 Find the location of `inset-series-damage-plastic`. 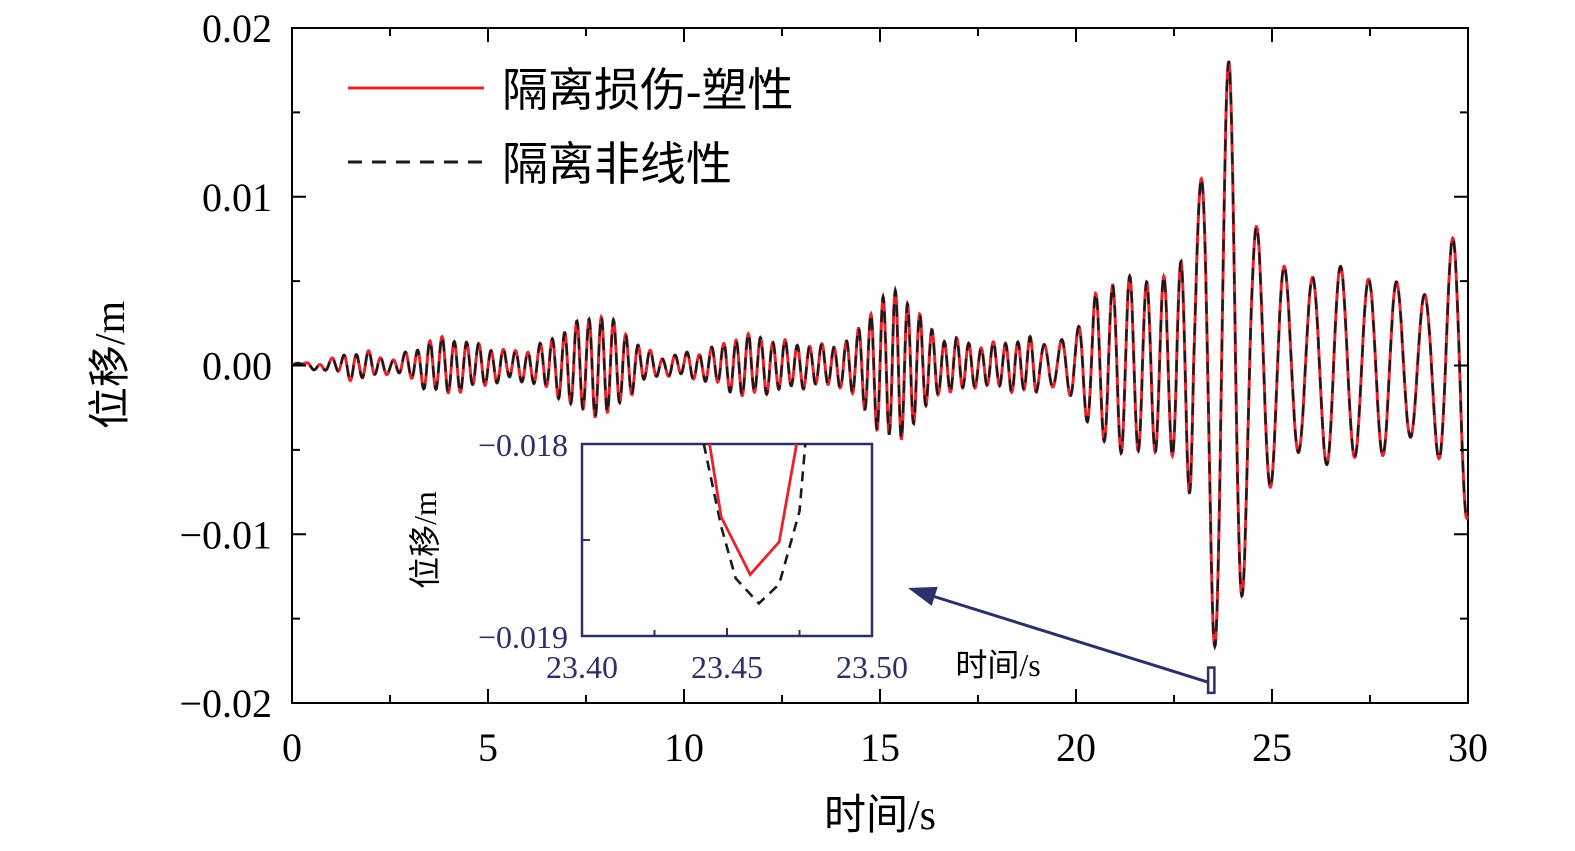

inset-series-damage-plastic is located at coordinates (753, 510).